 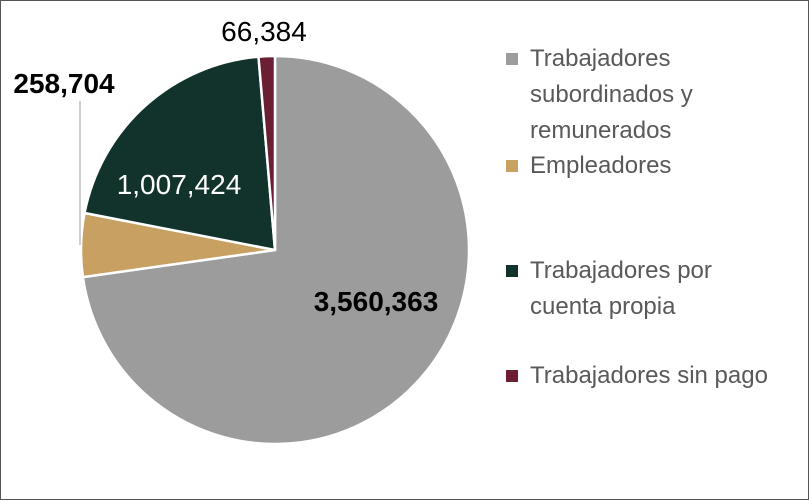 I want to click on legend-swatch-sin-pago, so click(x=512, y=376).